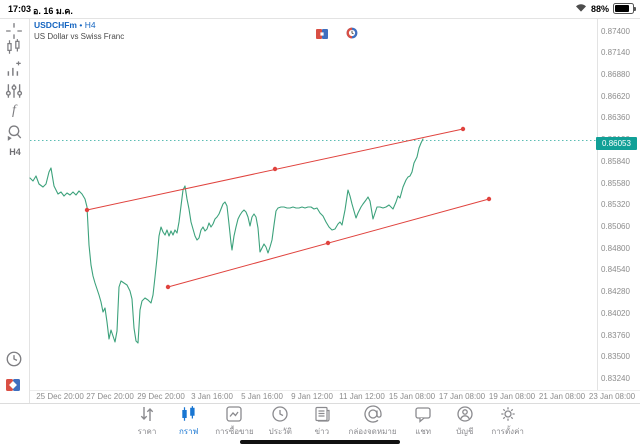 The height and width of the screenshot is (447, 640). I want to click on trade-icon, so click(234, 414).